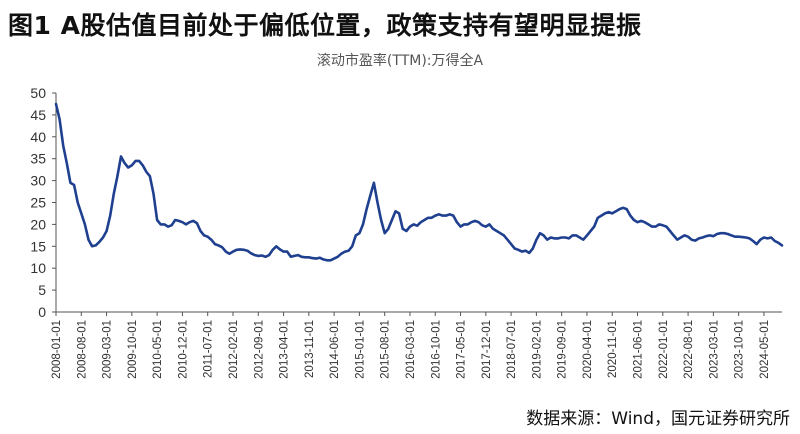  What do you see at coordinates (664, 349) in the screenshot?
I see `x-tick-label: 2022-01-01` at bounding box center [664, 349].